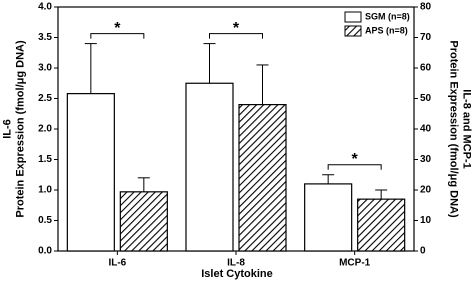 Image resolution: width=474 pixels, height=290 pixels. Describe the element at coordinates (45, 190) in the screenshot. I see `y-tick-label: 1.0` at that location.